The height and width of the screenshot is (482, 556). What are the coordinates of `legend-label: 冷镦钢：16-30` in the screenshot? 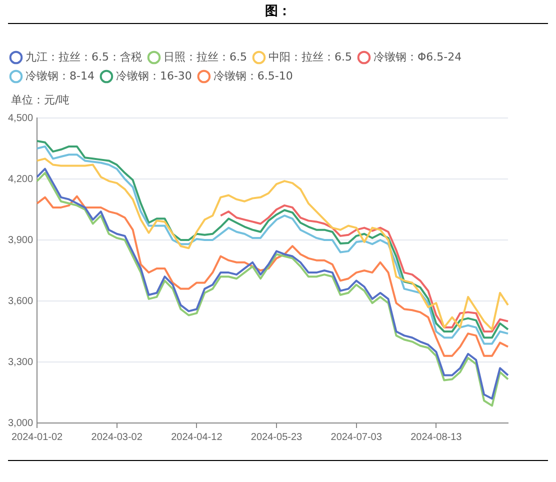 It's located at (154, 75).